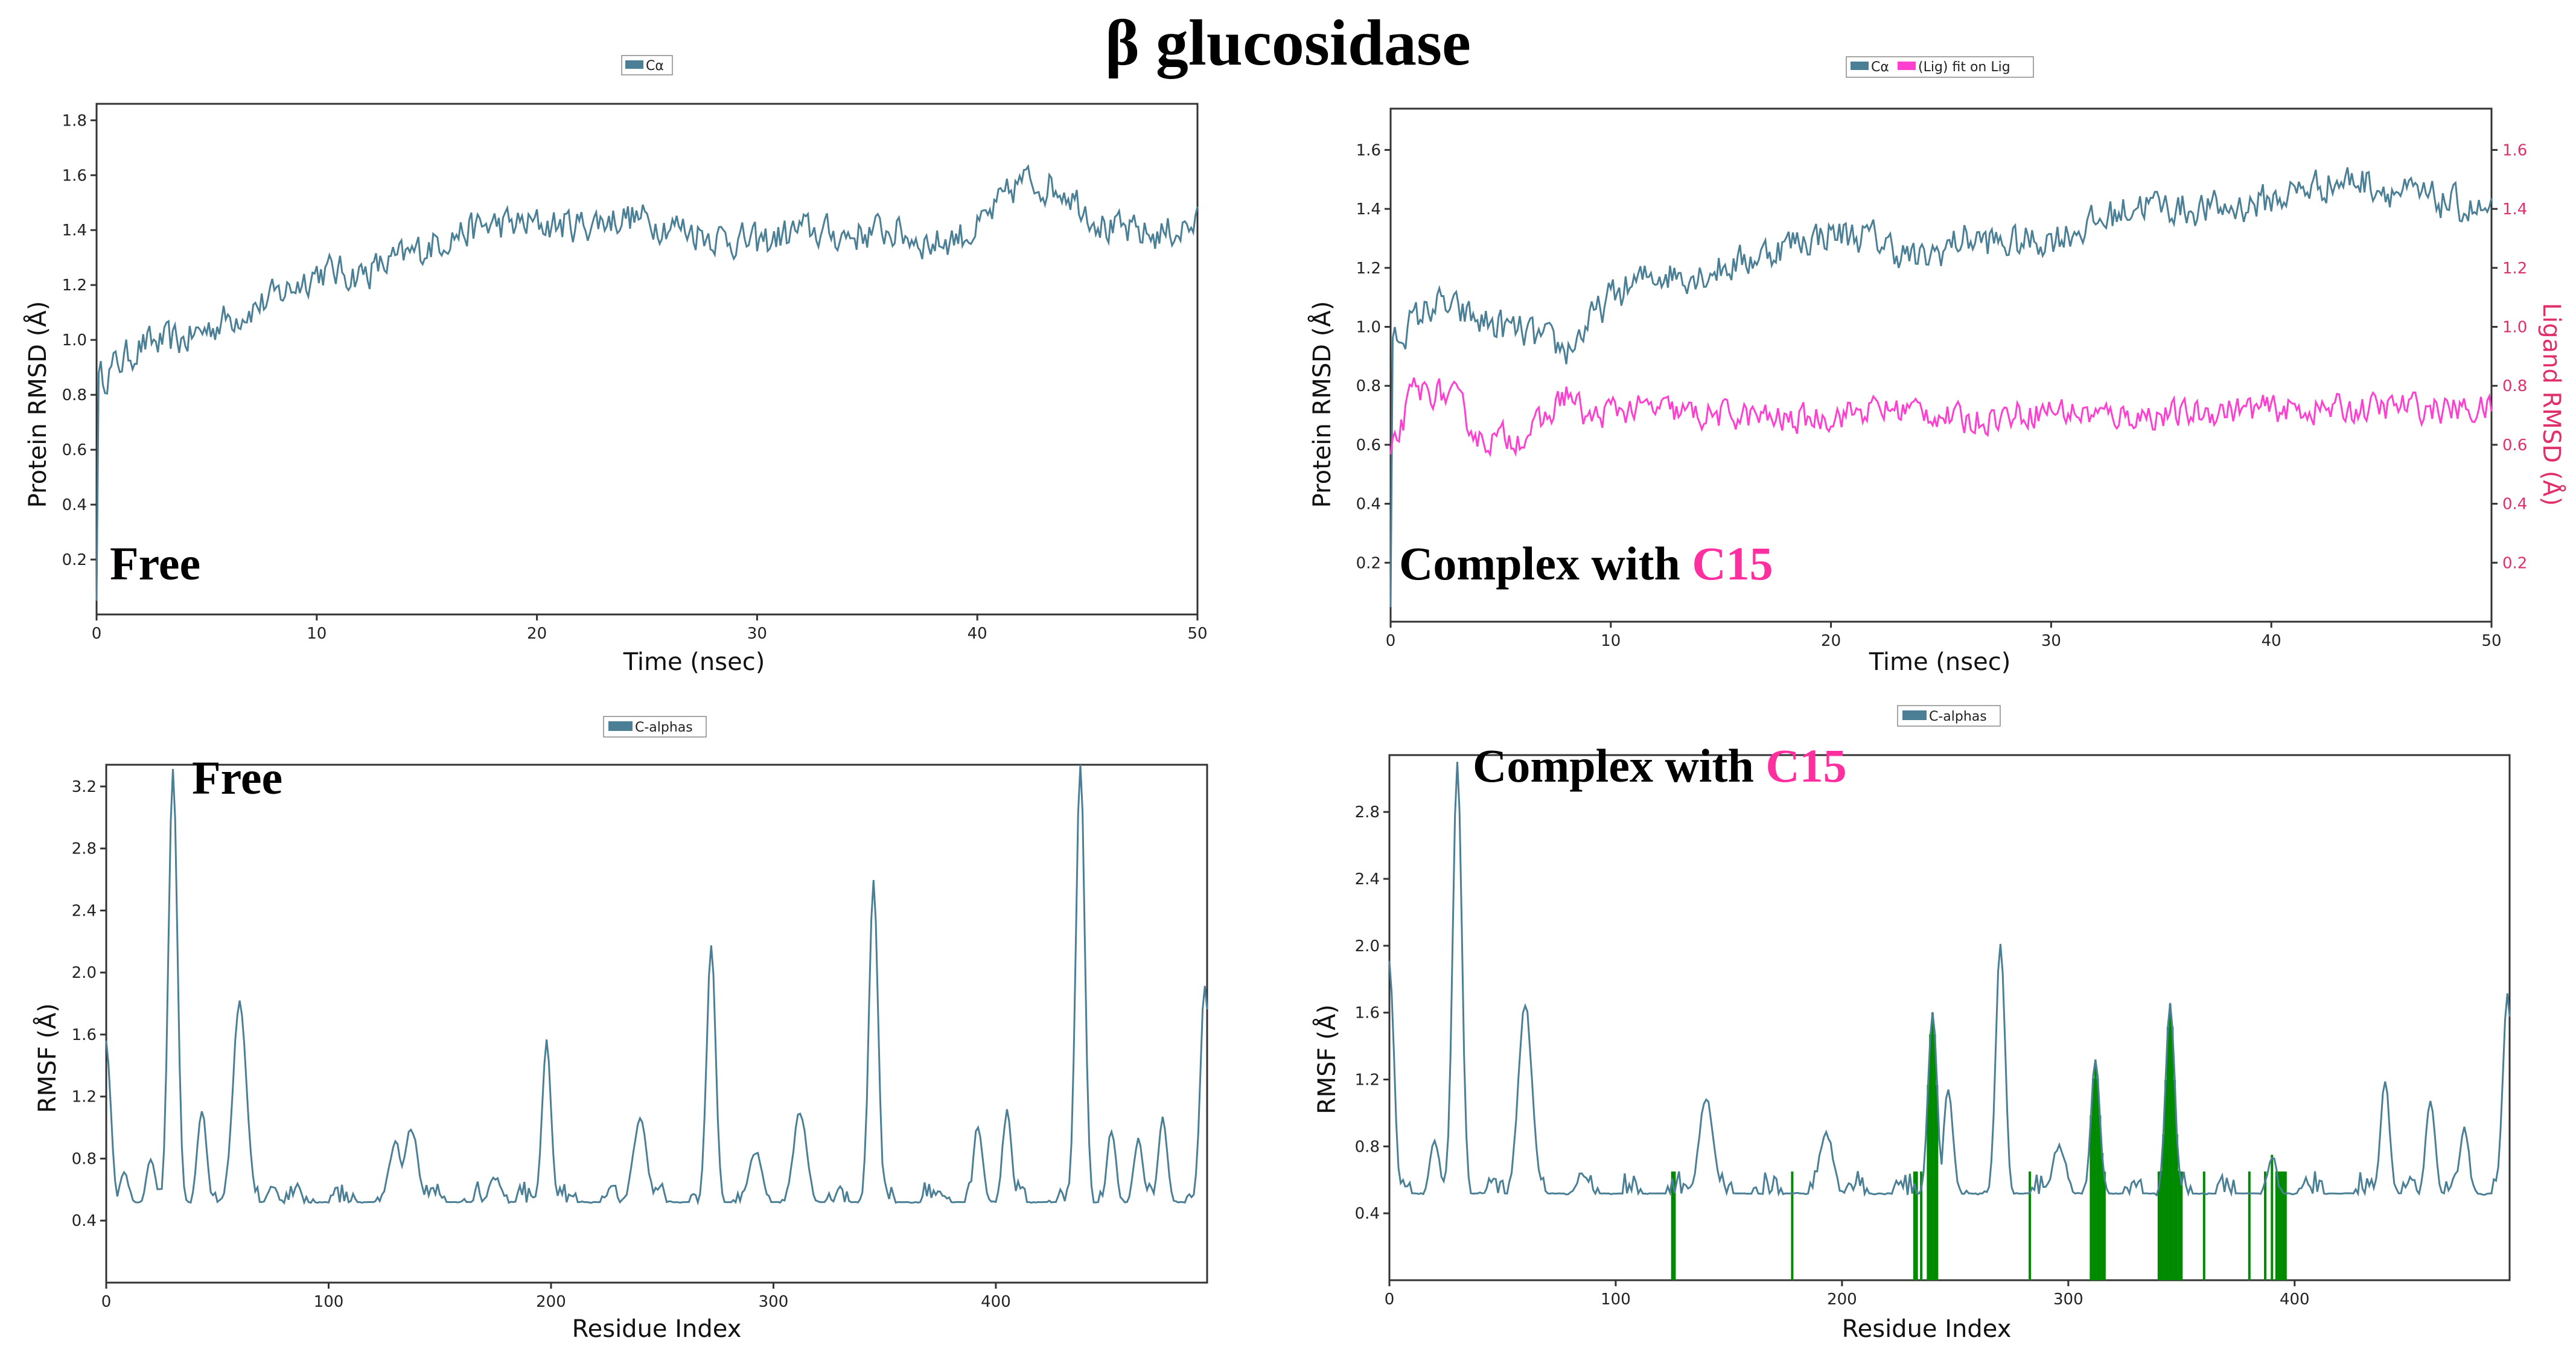 Image resolution: width=2576 pixels, height=1346 pixels. What do you see at coordinates (1288, 43) in the screenshot?
I see `page-title: β glucosidase` at bounding box center [1288, 43].